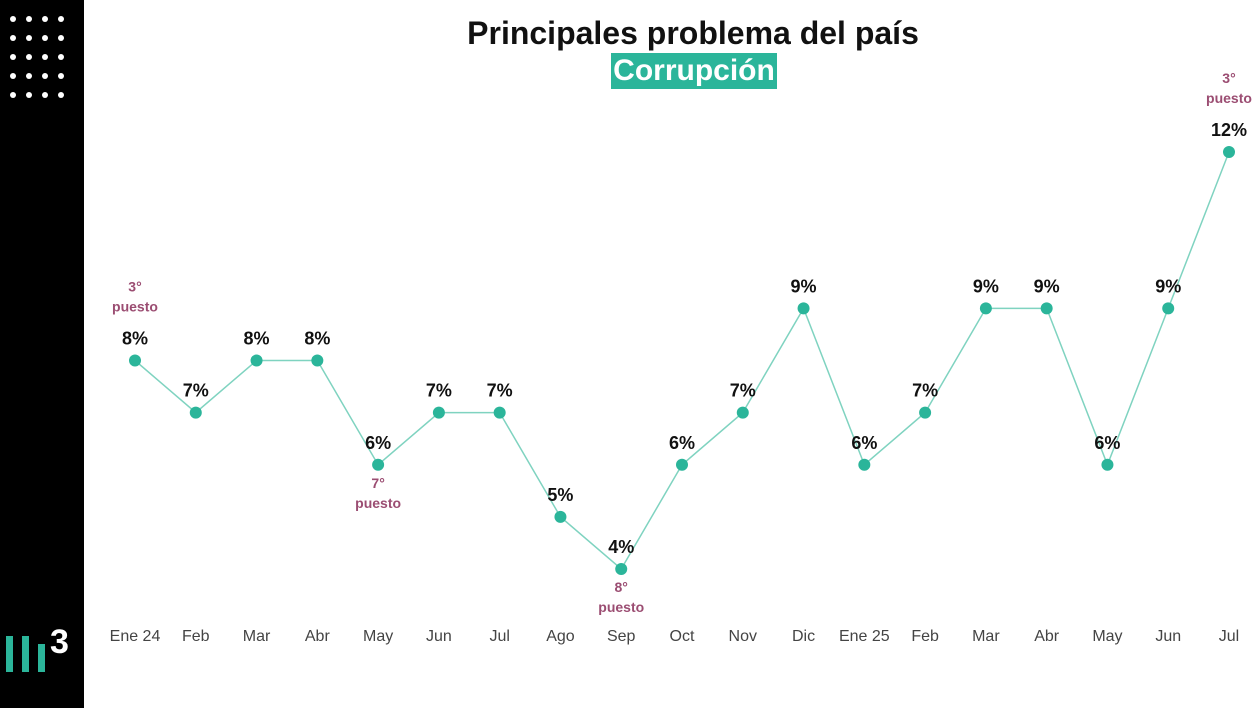  Describe the element at coordinates (377, 483) in the screenshot. I see `rank-annotation-number: 7°` at that location.